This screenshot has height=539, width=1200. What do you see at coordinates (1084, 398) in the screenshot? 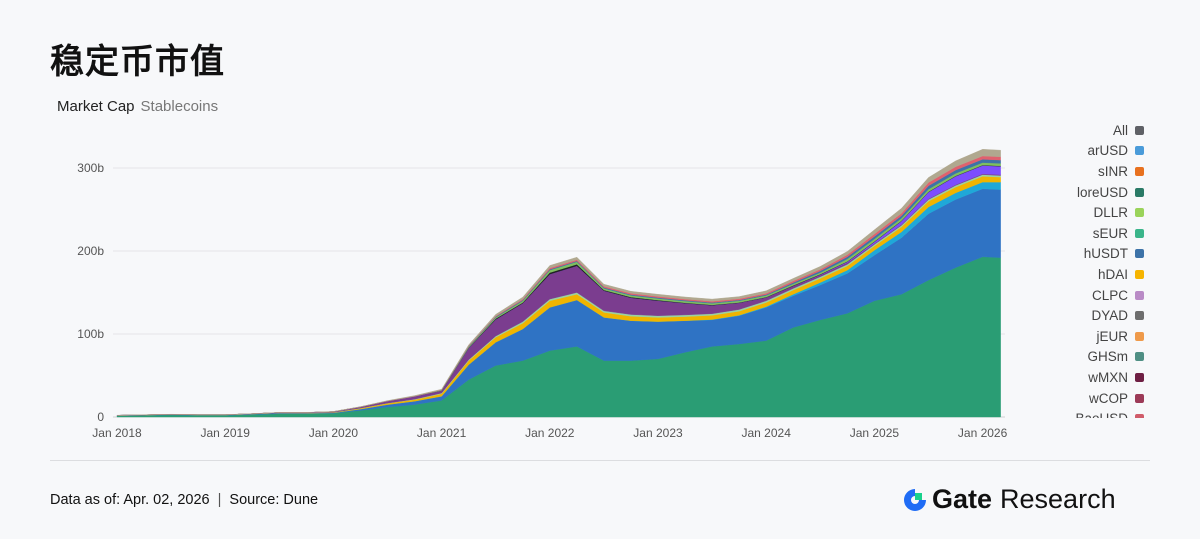
I see `legend-item: wCOP` at bounding box center [1084, 398].